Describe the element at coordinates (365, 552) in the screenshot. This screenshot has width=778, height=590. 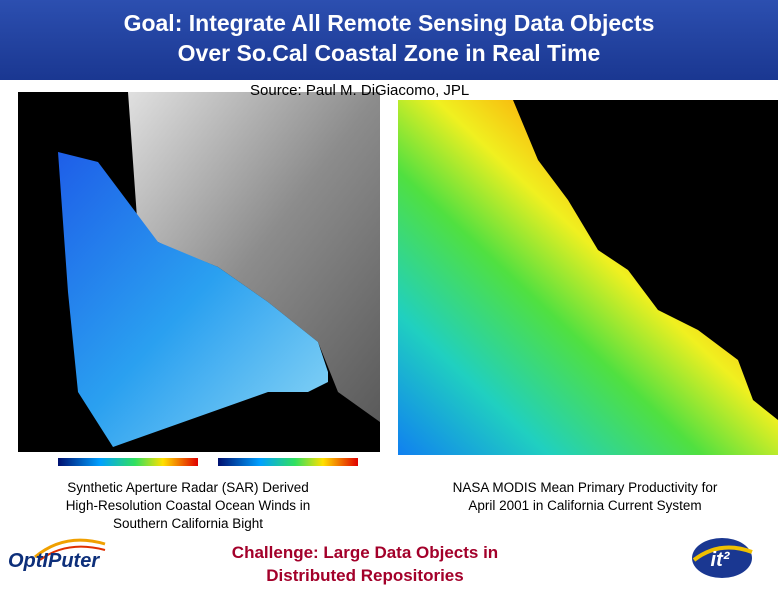
I see `challenge-line: Challenge: Large Data Objects in` at that location.